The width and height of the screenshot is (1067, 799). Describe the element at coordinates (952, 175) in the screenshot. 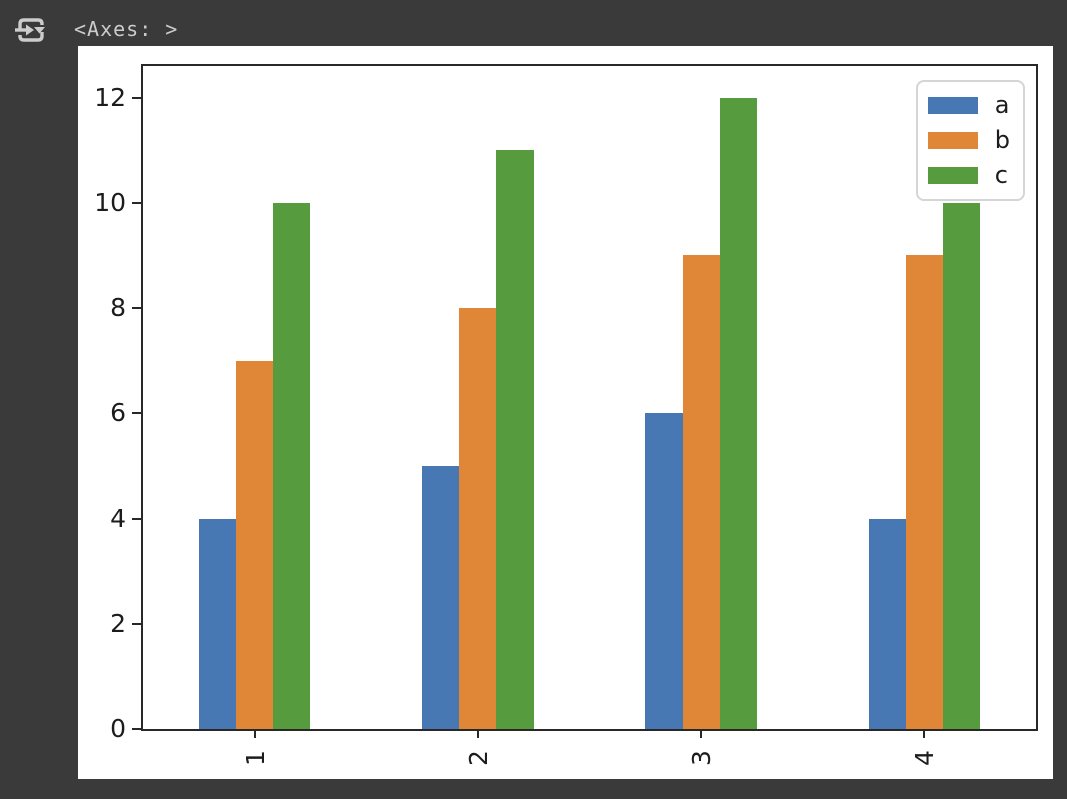

I see `legend-swatch-c` at that location.